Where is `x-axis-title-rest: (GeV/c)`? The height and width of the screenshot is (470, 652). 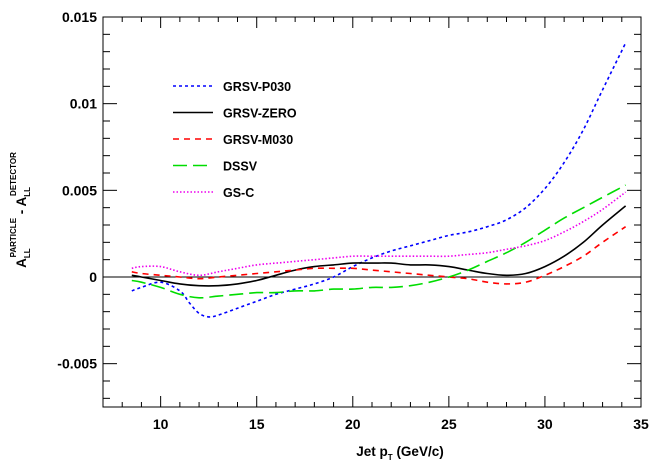 x-axis-title-rest: (GeV/c) is located at coordinates (418, 451).